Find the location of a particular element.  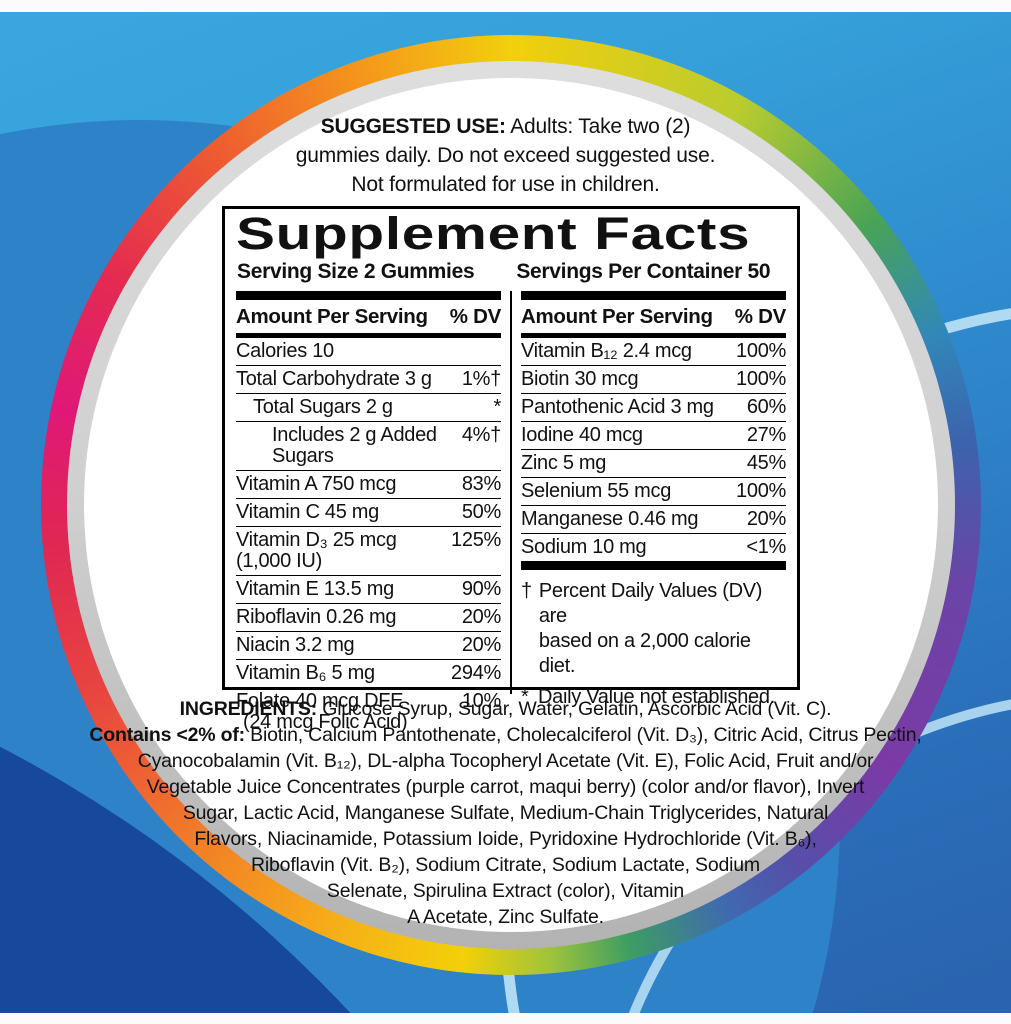

top-white-strip is located at coordinates (505, 6).